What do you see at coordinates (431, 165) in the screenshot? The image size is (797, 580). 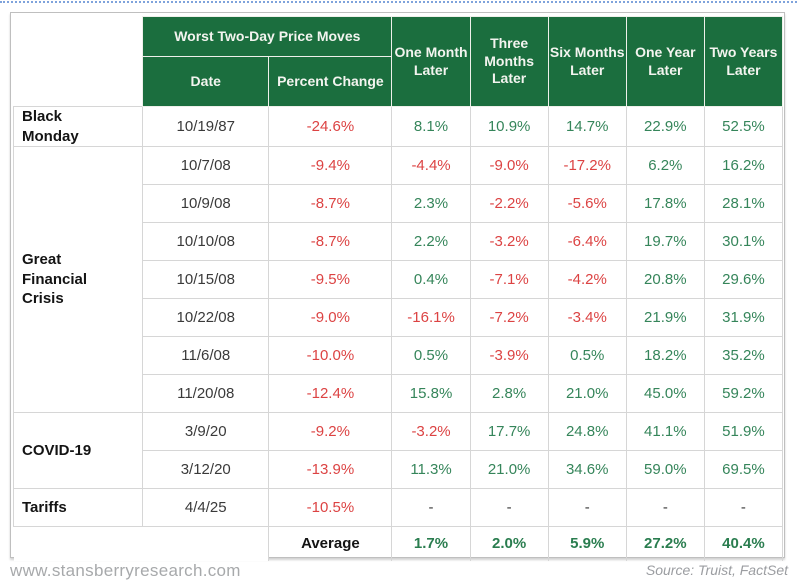 I see `value-cell: -4.4%` at bounding box center [431, 165].